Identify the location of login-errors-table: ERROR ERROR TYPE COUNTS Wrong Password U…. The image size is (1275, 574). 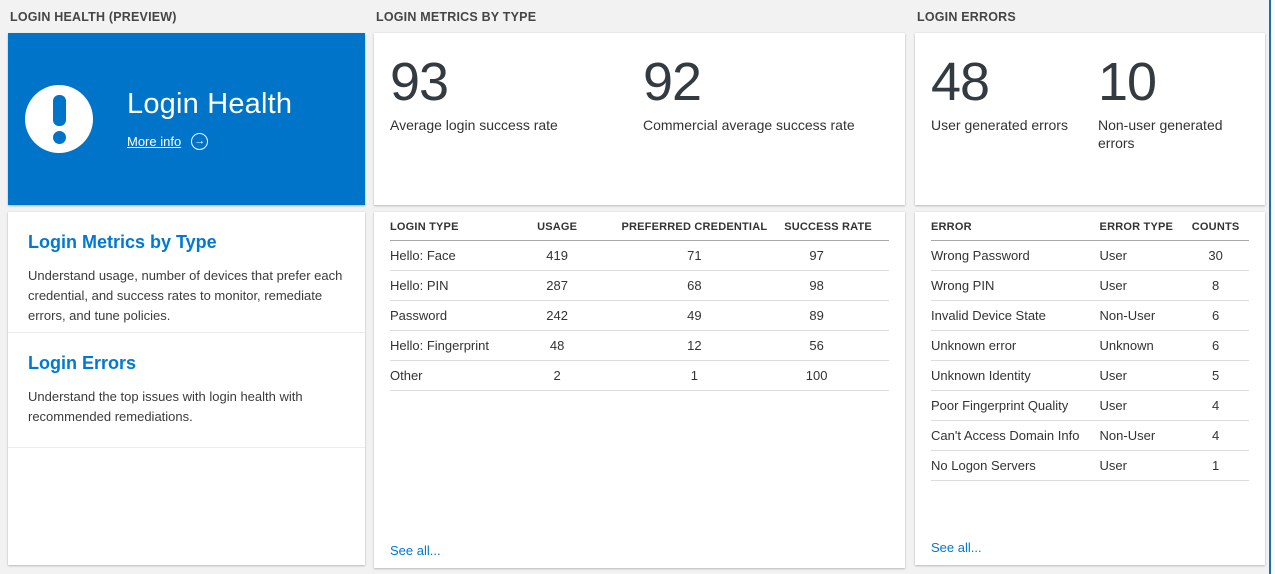
(1090, 347).